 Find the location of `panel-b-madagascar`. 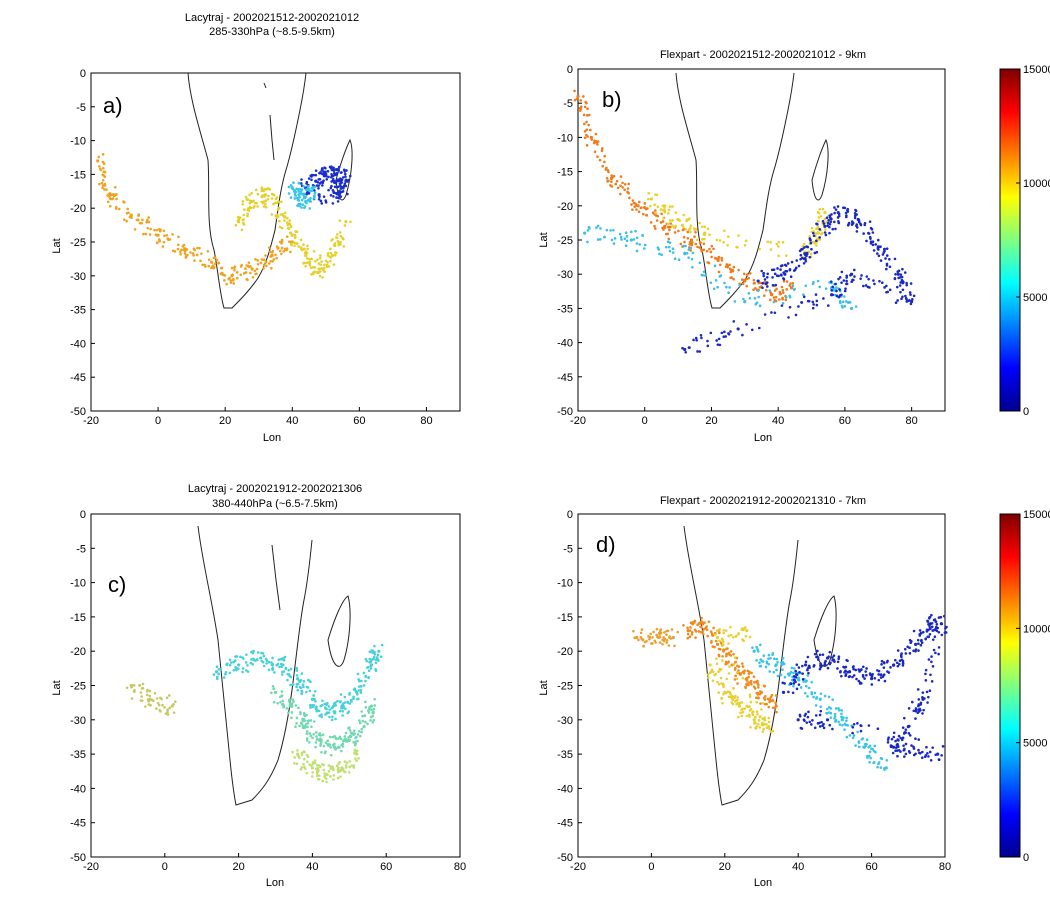

panel-b-madagascar is located at coordinates (820, 169).